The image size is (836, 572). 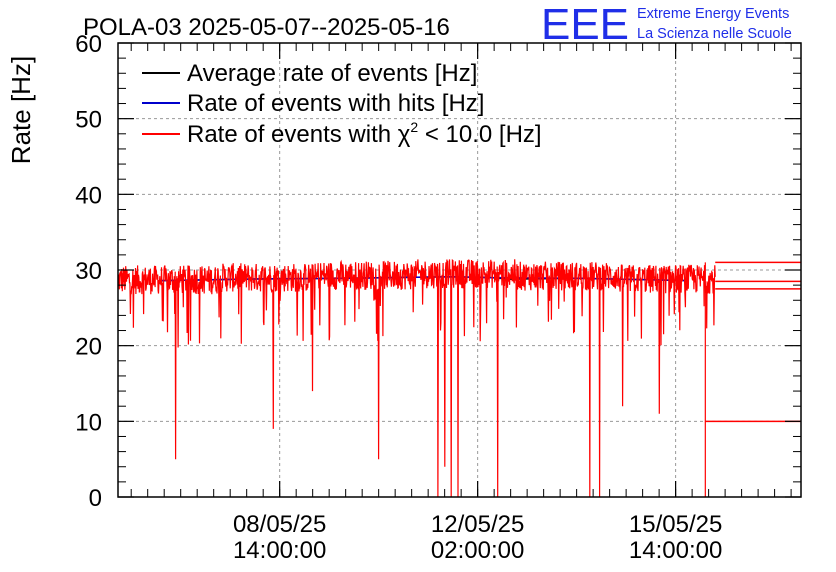 I want to click on x-tick-label-time: 02:00:00, so click(x=477, y=550).